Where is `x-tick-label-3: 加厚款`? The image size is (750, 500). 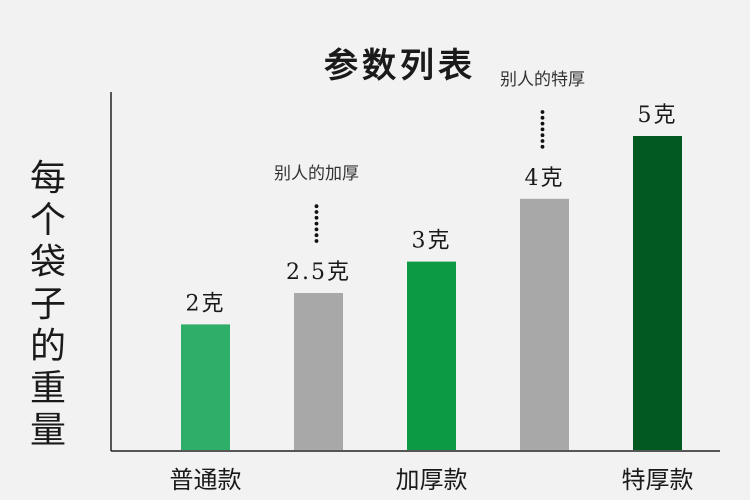 x-tick-label-3: 加厚款 is located at coordinates (432, 480).